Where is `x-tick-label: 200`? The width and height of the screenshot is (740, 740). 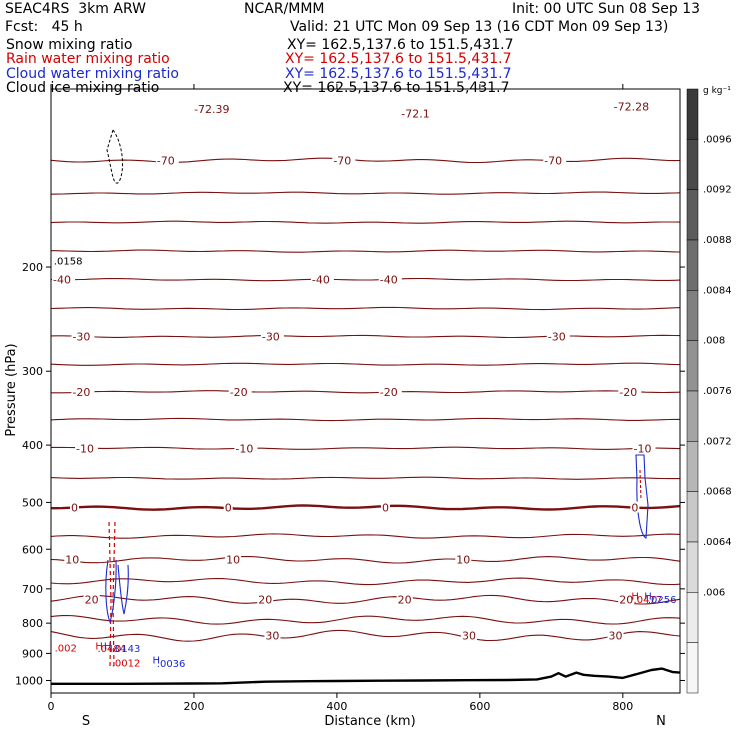 x-tick-label: 200 is located at coordinates (193, 706).